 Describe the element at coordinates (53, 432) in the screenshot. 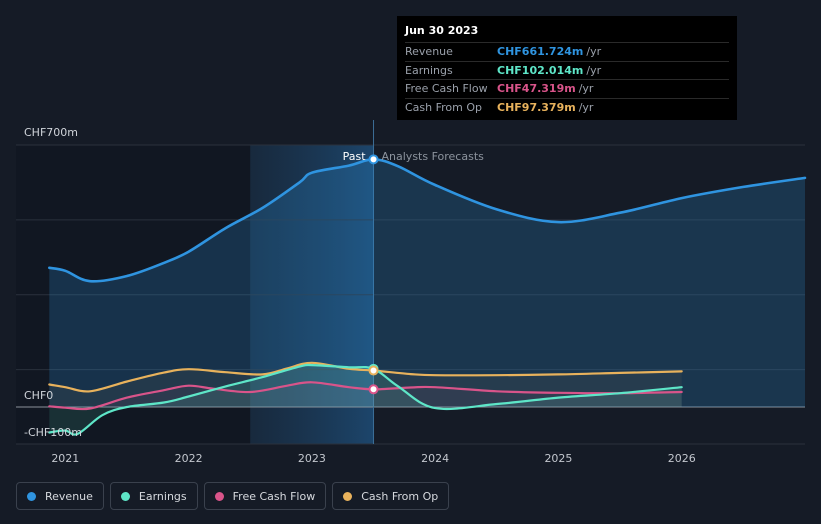

I see `y-label-bottom: -CHF100m` at that location.